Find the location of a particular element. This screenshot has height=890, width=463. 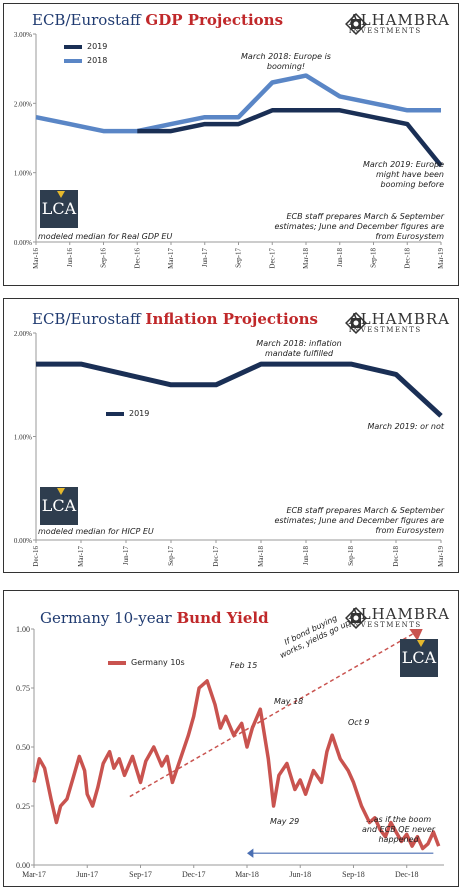

bund-note-may29: May 29 is located at coordinates (285, 821).